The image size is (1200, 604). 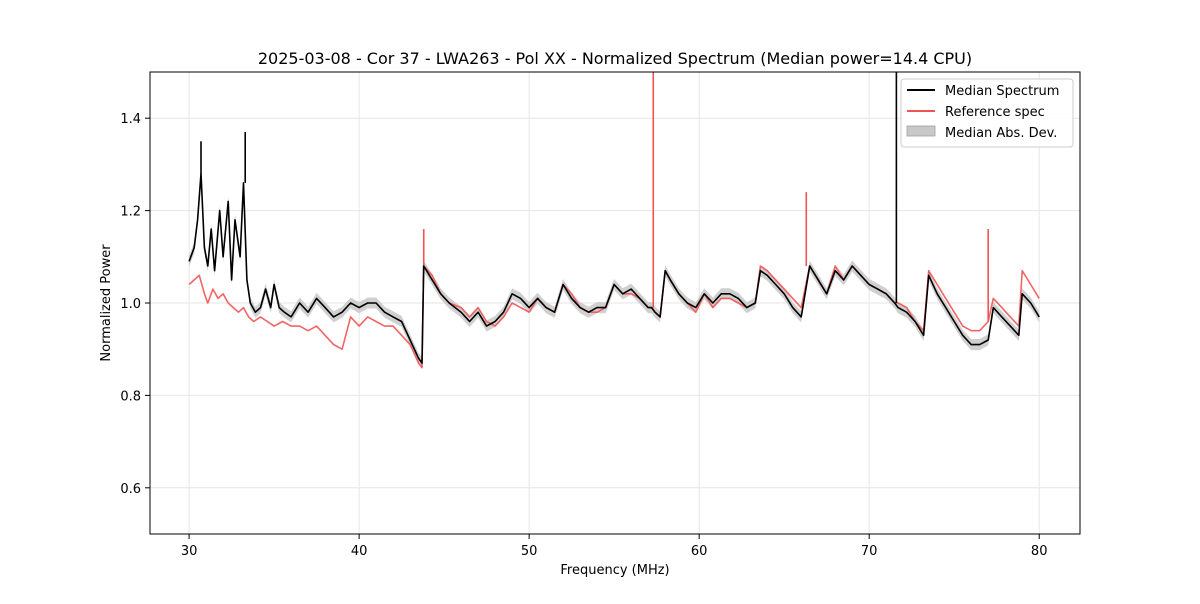 I want to click on legend-swatch-median-abs-dev, so click(x=921, y=131).